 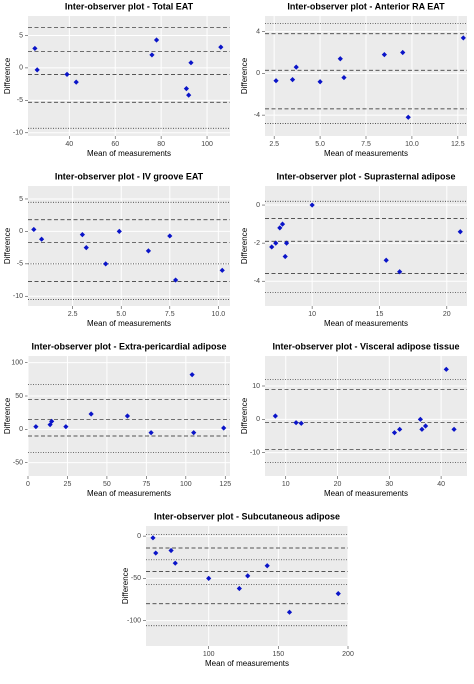 What do you see at coordinates (389, 484) in the screenshot?
I see `x-tick-label: 30` at bounding box center [389, 484].